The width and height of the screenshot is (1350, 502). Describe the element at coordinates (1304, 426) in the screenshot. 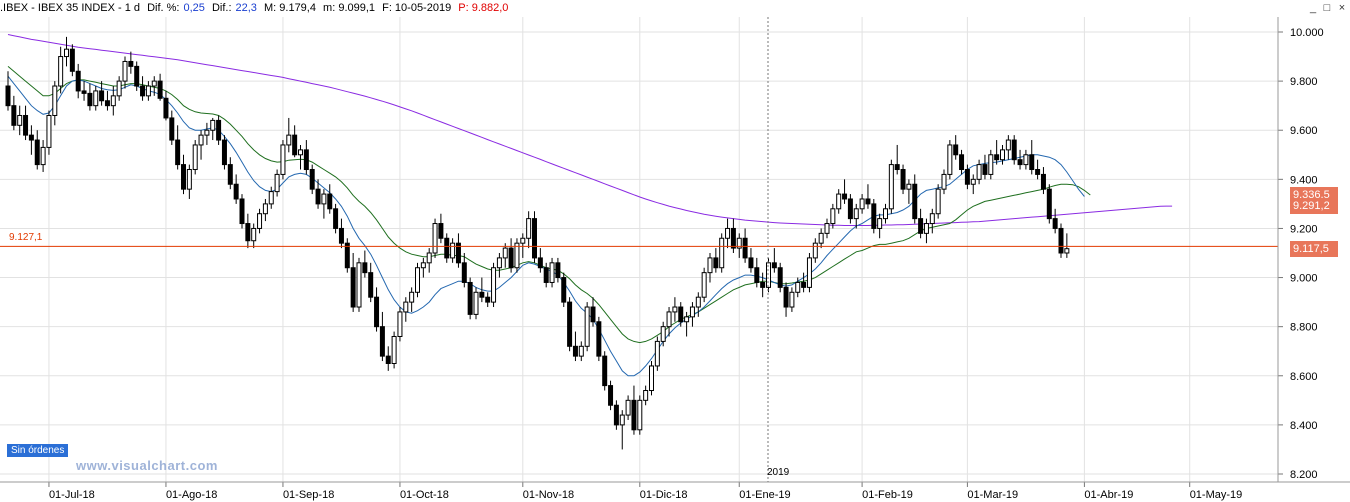

I see `y-tick-label: 8.400` at that location.